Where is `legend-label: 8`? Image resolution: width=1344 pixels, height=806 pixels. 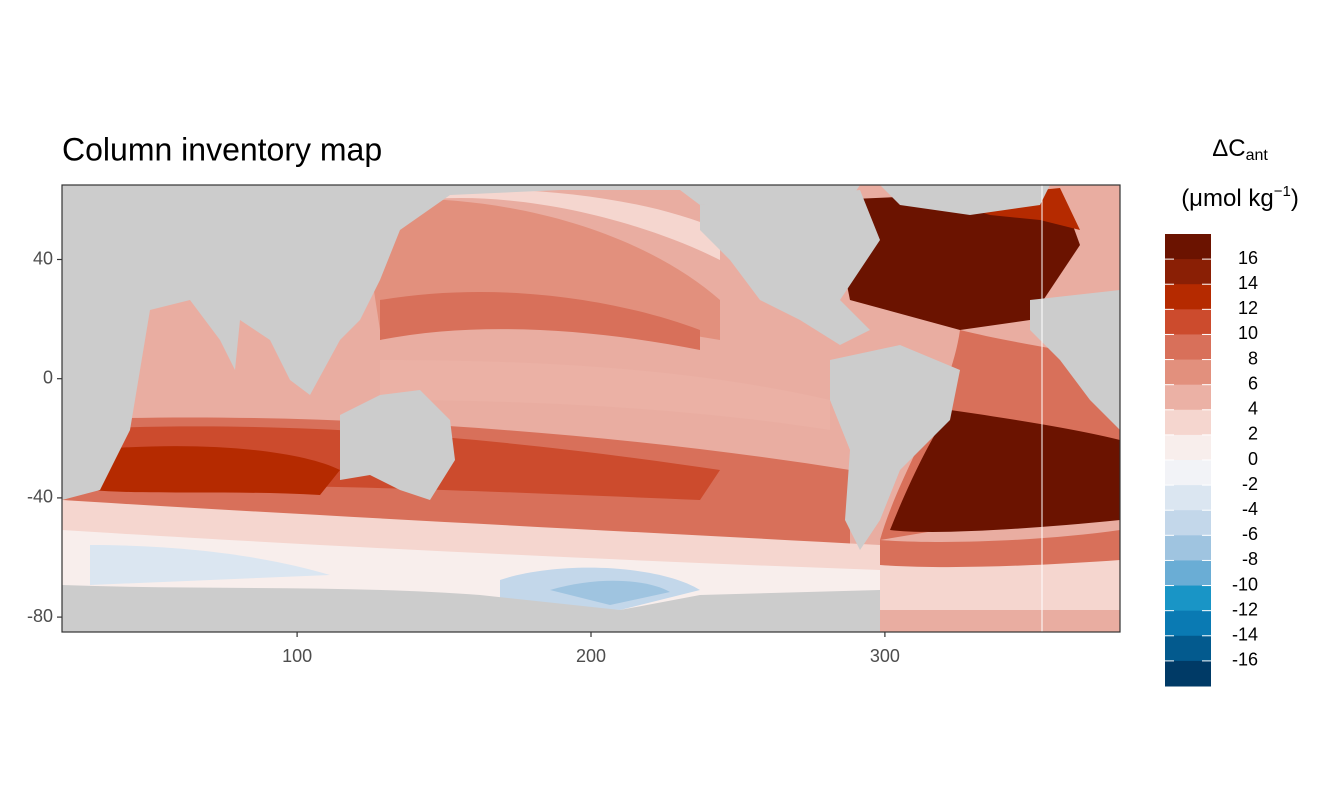 legend-label: 8 is located at coordinates (1253, 358).